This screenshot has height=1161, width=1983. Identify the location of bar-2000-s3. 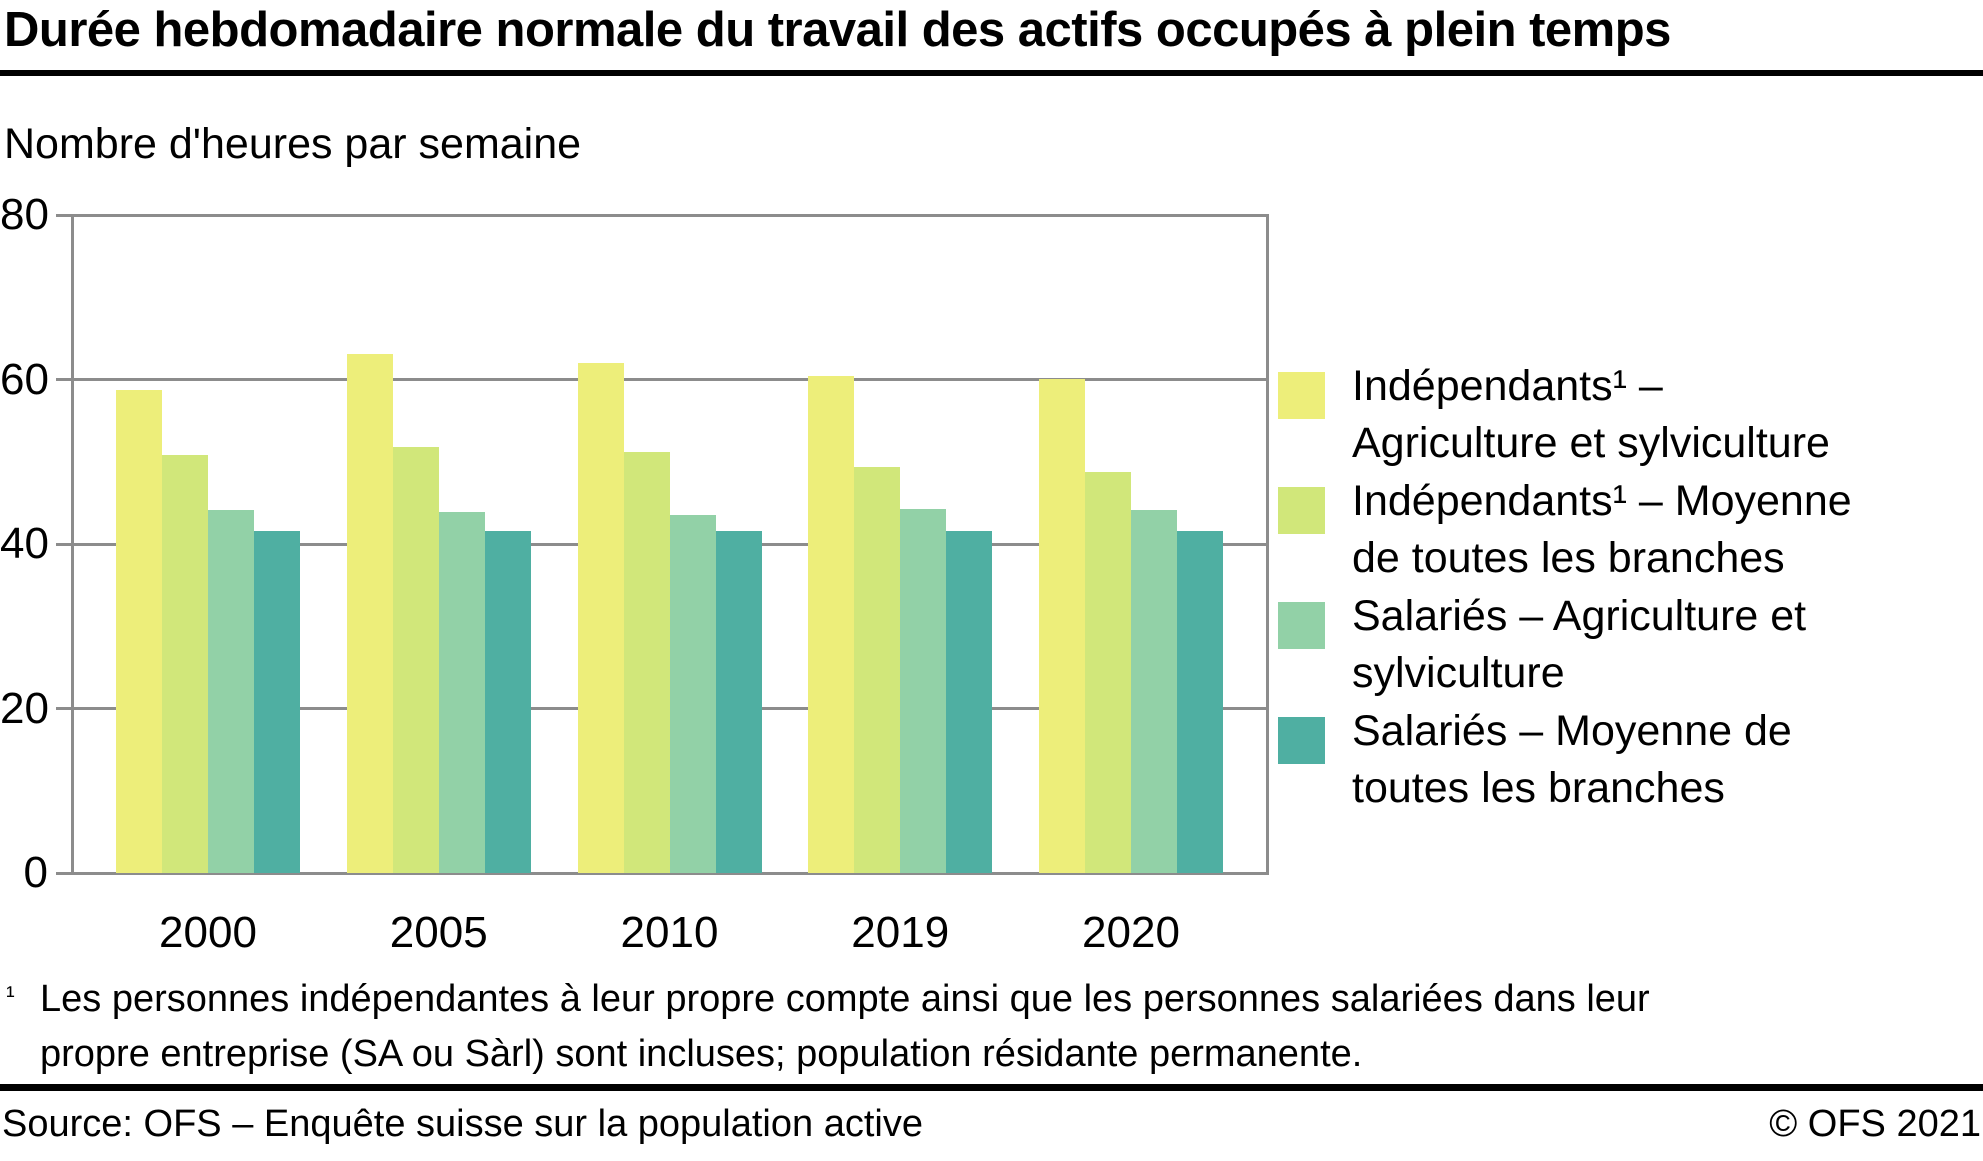
(231, 691).